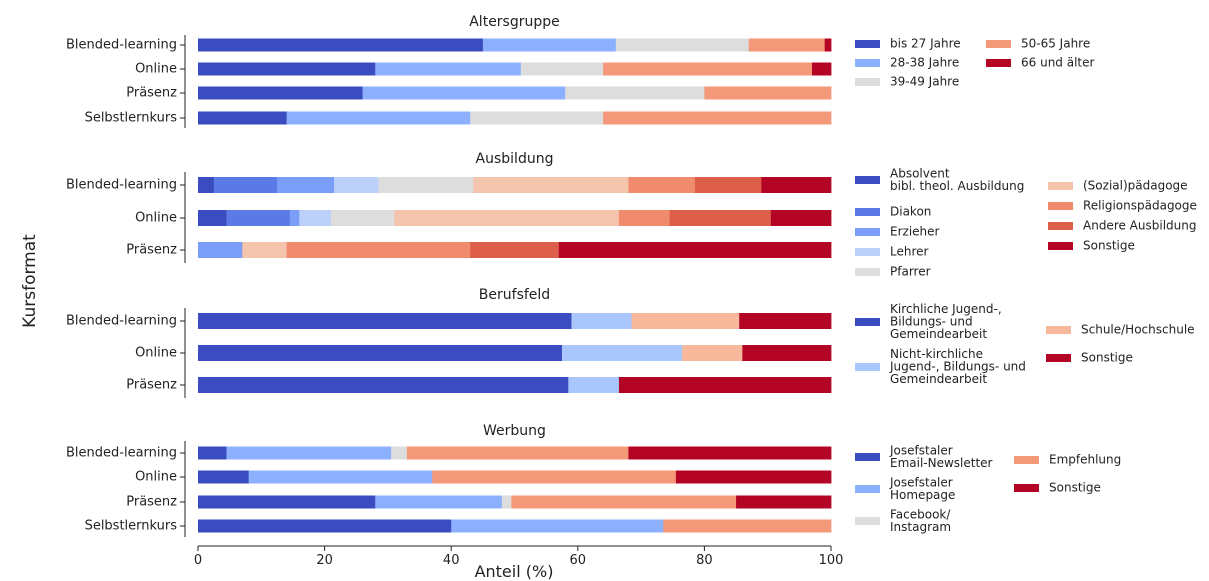 The height and width of the screenshot is (581, 1209). What do you see at coordinates (907, 82) in the screenshot?
I see `legend-item-39-49-jahre: 39-49 Jahre` at bounding box center [907, 82].